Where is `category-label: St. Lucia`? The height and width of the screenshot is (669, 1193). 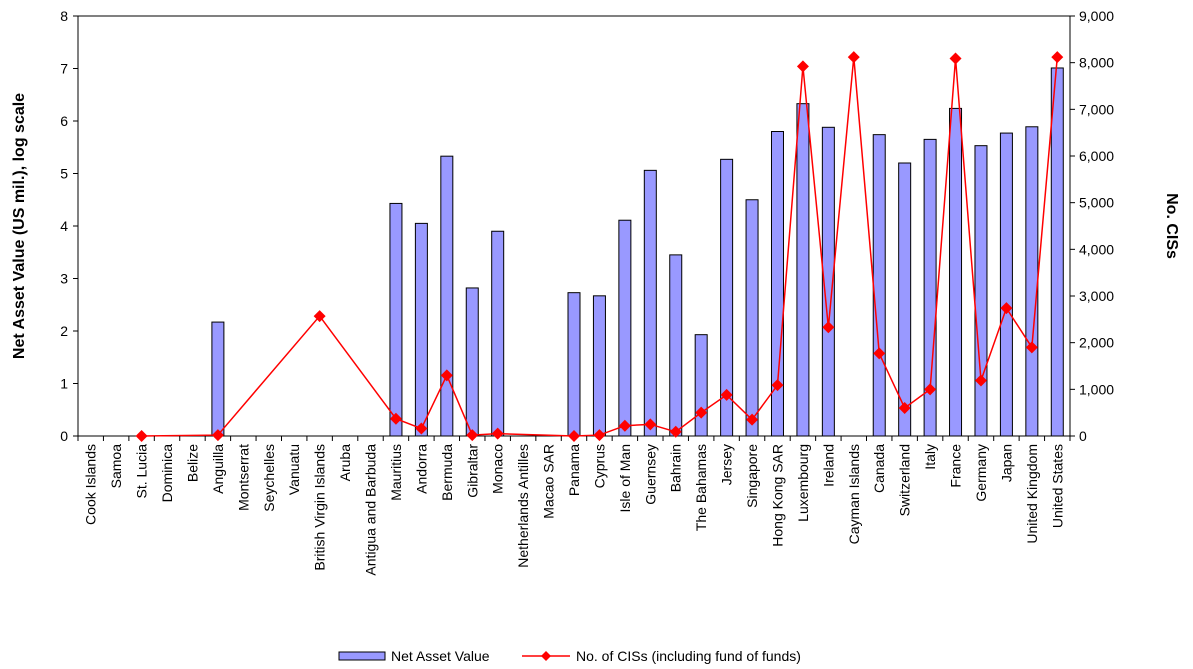
category-label: St. Lucia is located at coordinates (142, 471).